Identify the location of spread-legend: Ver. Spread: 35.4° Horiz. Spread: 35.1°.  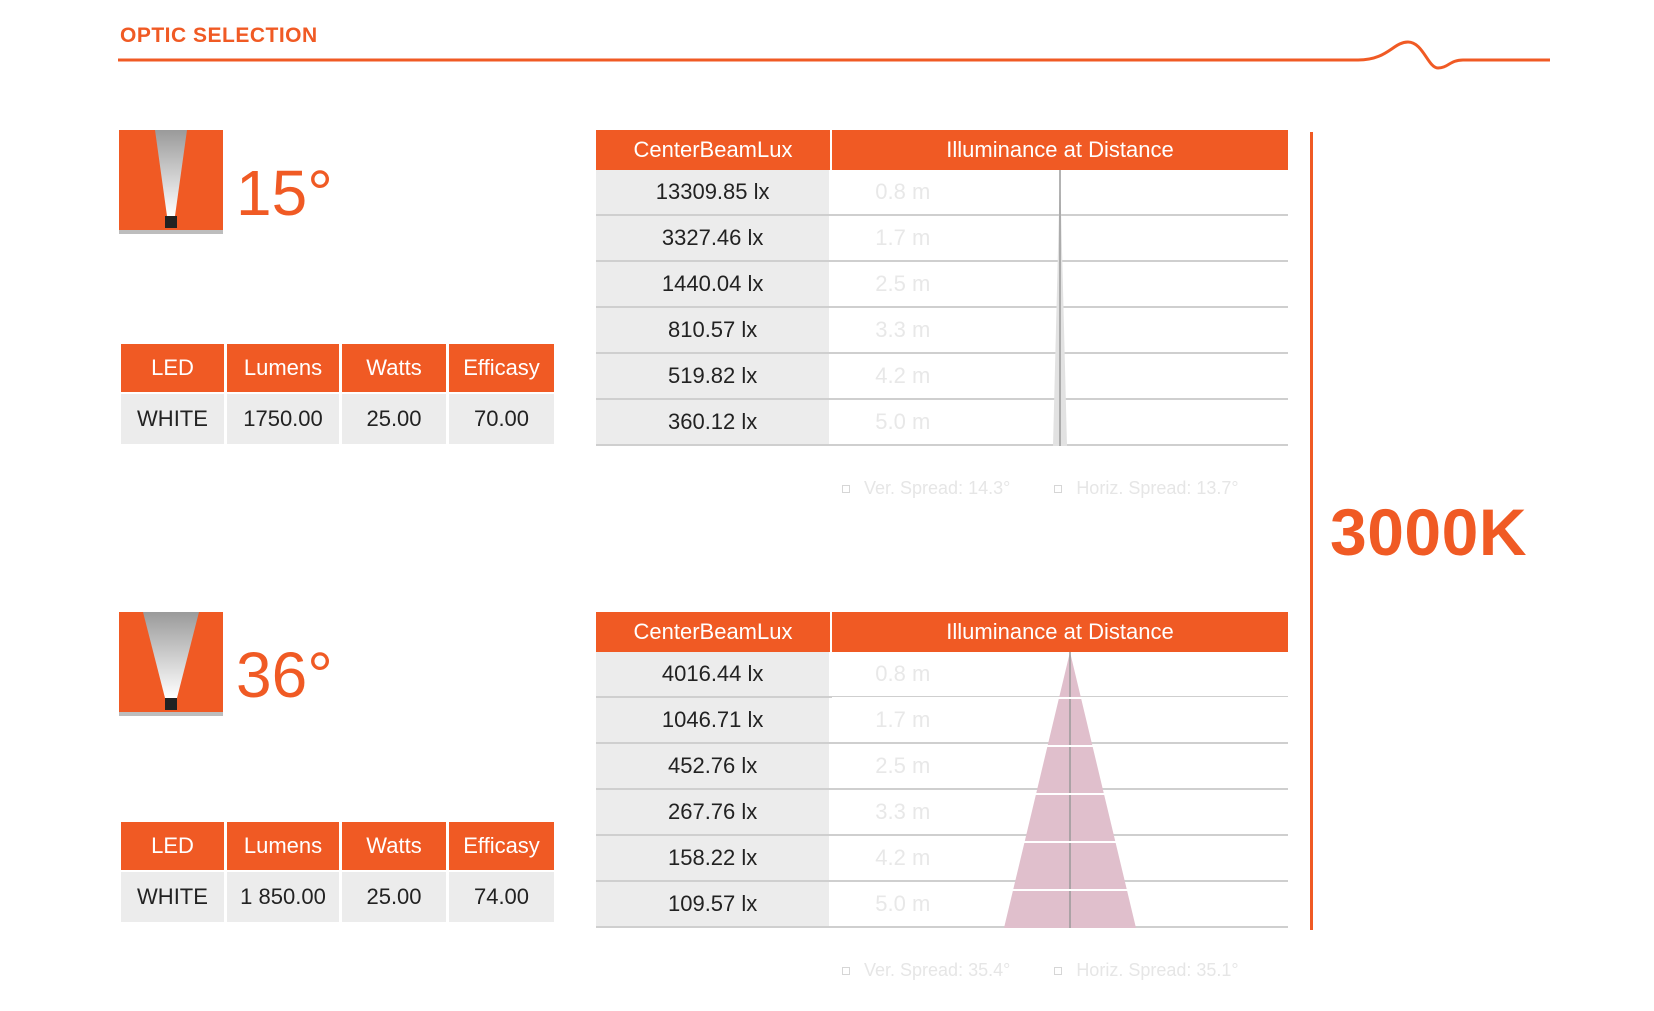
(1065, 970).